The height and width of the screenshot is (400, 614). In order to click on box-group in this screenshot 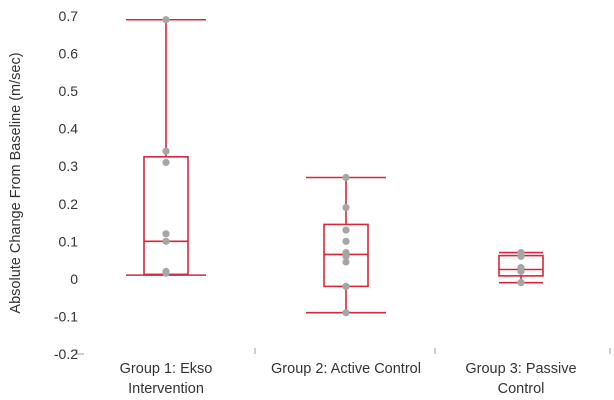, I will do `click(346, 245)`.